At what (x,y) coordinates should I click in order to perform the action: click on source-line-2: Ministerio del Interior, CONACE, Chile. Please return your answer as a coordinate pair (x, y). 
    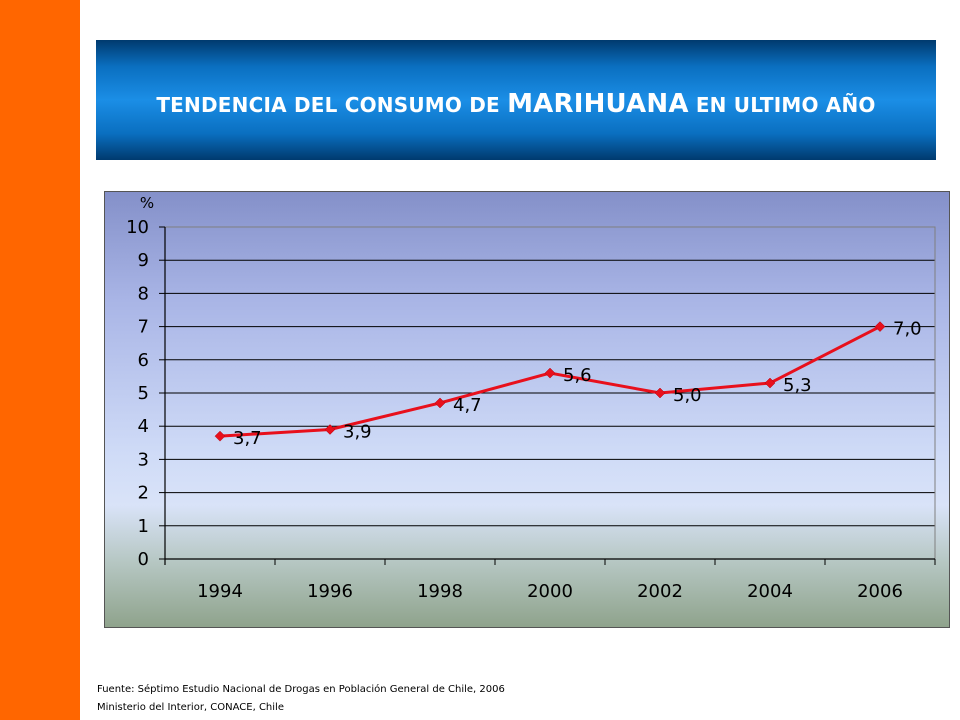
    Looking at the image, I should click on (190, 707).